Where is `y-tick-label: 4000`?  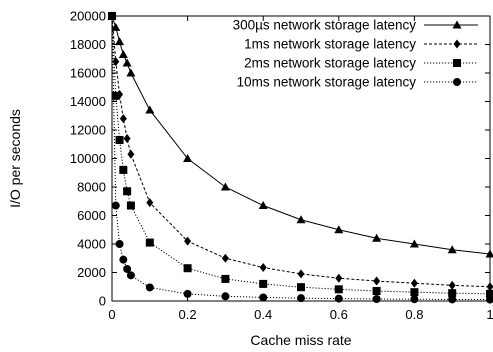 y-tick-label: 4000 is located at coordinates (91, 244).